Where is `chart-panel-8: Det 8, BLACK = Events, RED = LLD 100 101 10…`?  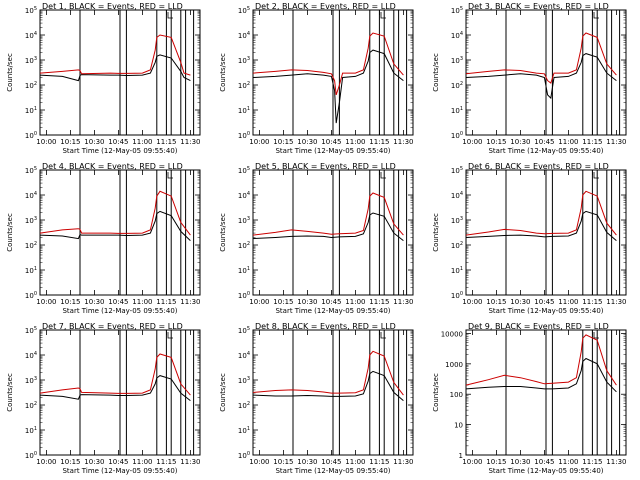
chart-panel-8: Det 8, BLACK = Events, RED = LLD 100 101 10… is located at coordinates (316, 398).